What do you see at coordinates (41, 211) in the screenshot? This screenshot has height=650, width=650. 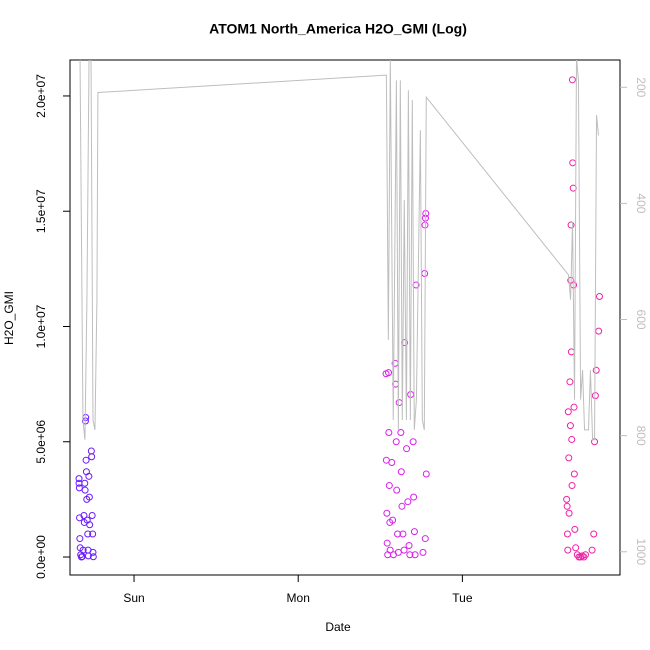 I see `y-tick-label: 1.5e+07` at bounding box center [41, 211].